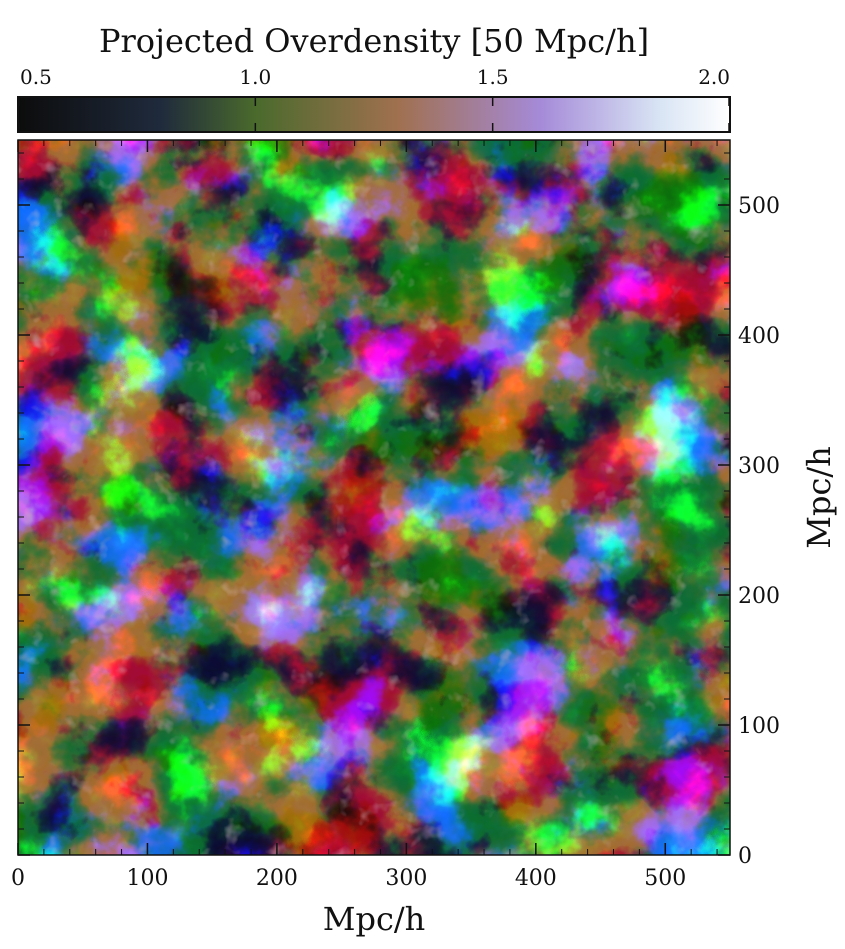 The width and height of the screenshot is (845, 949). What do you see at coordinates (374, 41) in the screenshot?
I see `colorbar-label: Projected Overdensity [50 Mpc/h]` at bounding box center [374, 41].